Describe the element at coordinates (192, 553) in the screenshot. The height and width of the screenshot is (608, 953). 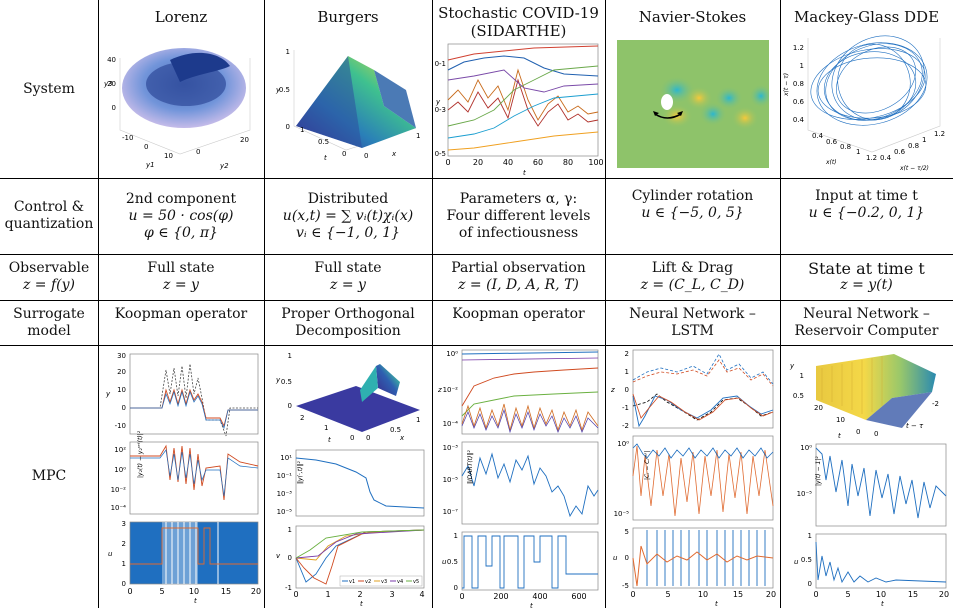
I see `control-switches` at that location.